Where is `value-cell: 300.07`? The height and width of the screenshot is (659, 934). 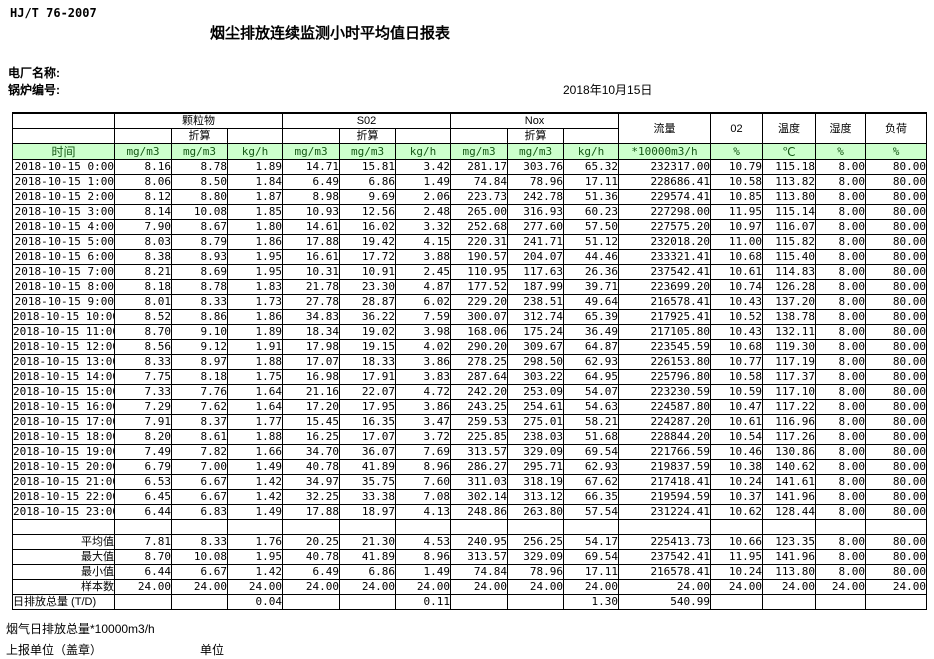
value-cell: 300.07 is located at coordinates (479, 317).